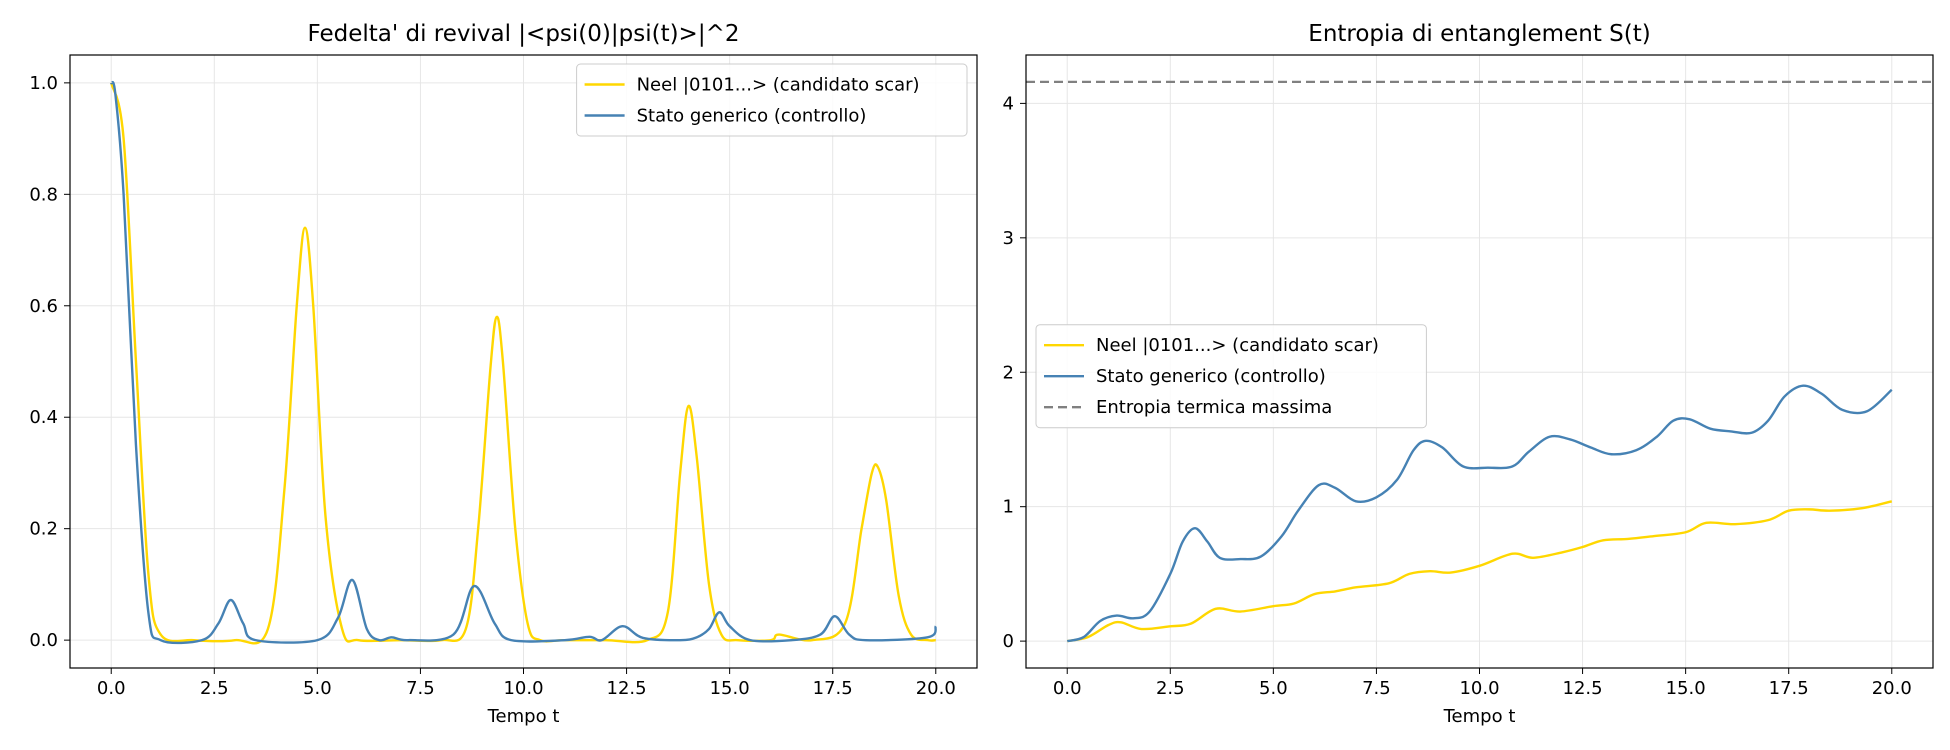  I want to click on y-tick-label: 0.0, so click(43, 640).